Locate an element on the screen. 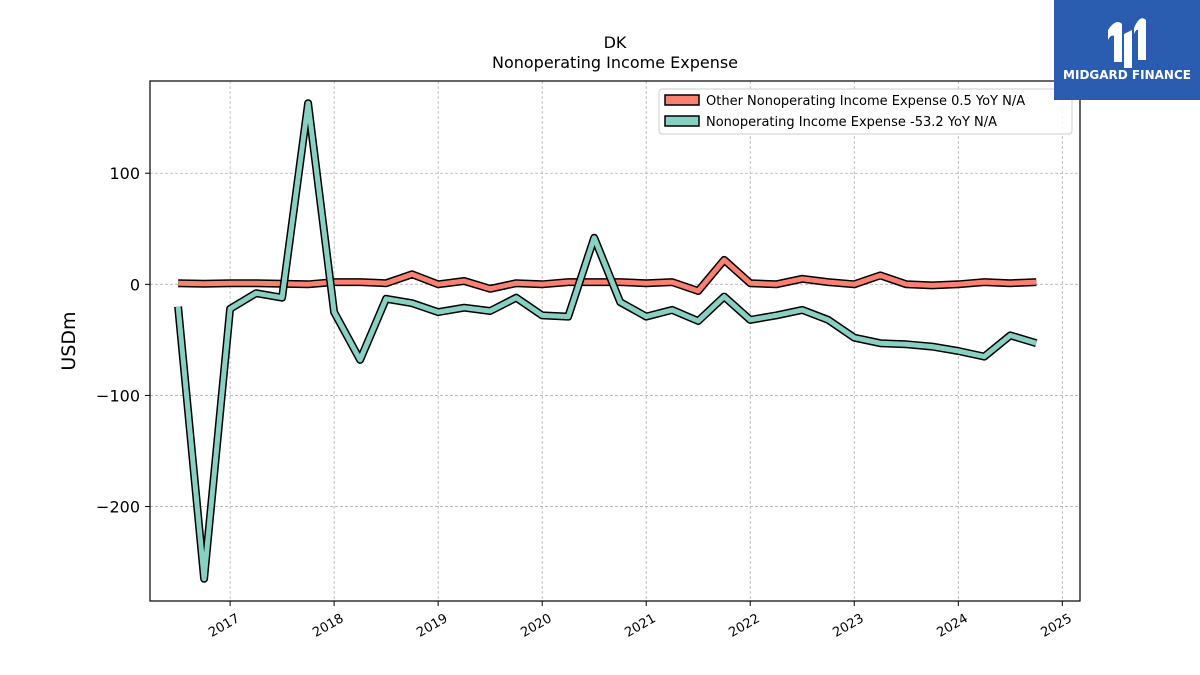 This screenshot has width=1200, height=675. y-axis-ticks: 100 0 −100 −200 is located at coordinates (123, 340).